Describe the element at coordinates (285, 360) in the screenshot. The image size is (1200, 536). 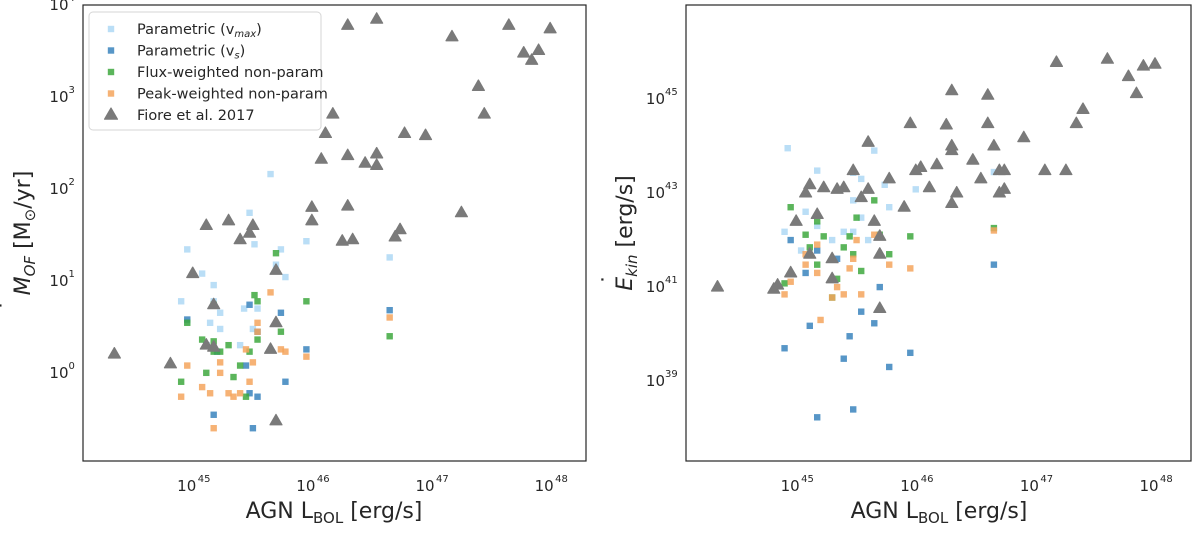
I see `left-series-peak` at that location.